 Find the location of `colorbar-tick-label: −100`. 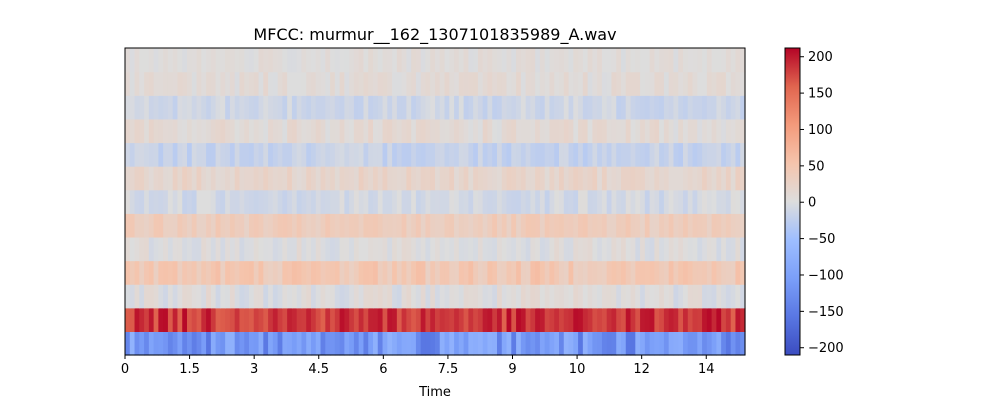

colorbar-tick-label: −100 is located at coordinates (826, 275).